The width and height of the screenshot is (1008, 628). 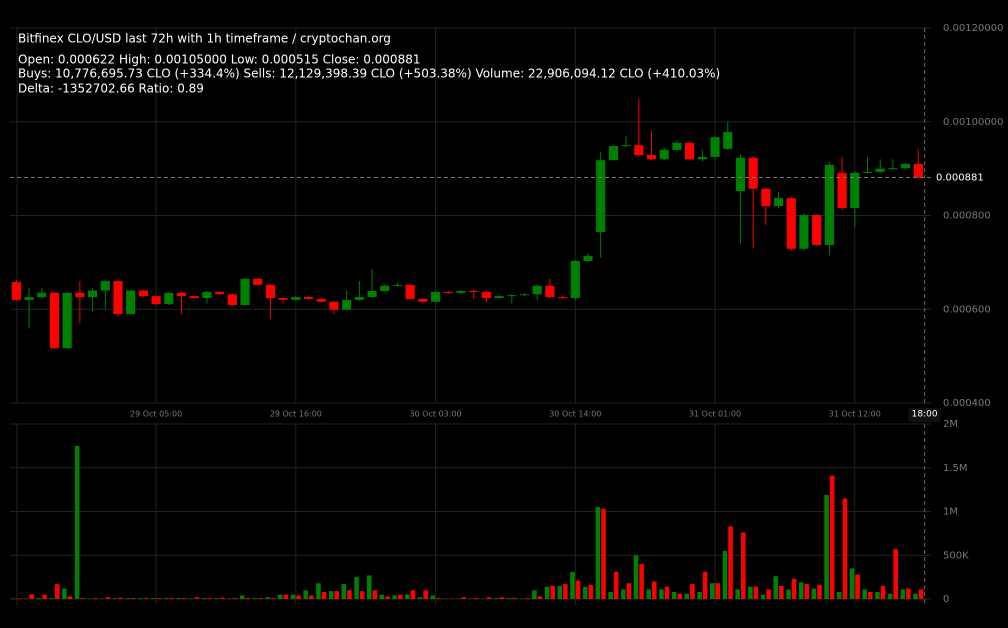 What do you see at coordinates (956, 555) in the screenshot?
I see `volume-tick-label: 500K` at bounding box center [956, 555].